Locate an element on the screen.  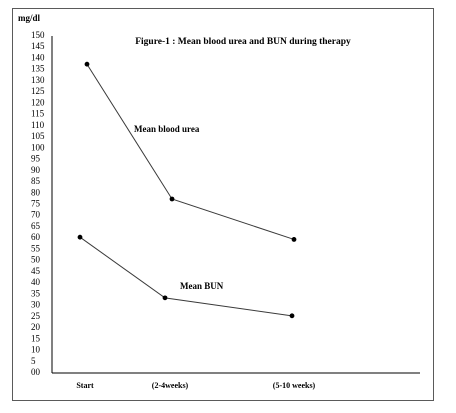
y-tick-label: 125 is located at coordinates (38, 91).